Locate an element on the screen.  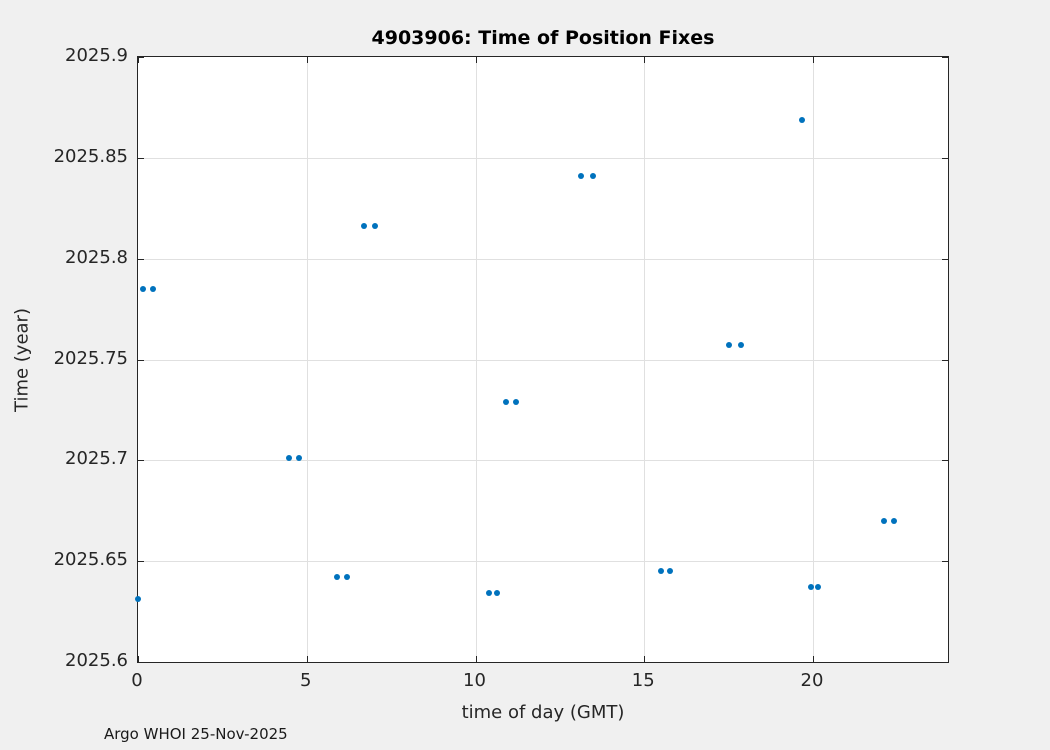
x-tick-label: 10 is located at coordinates (474, 680).